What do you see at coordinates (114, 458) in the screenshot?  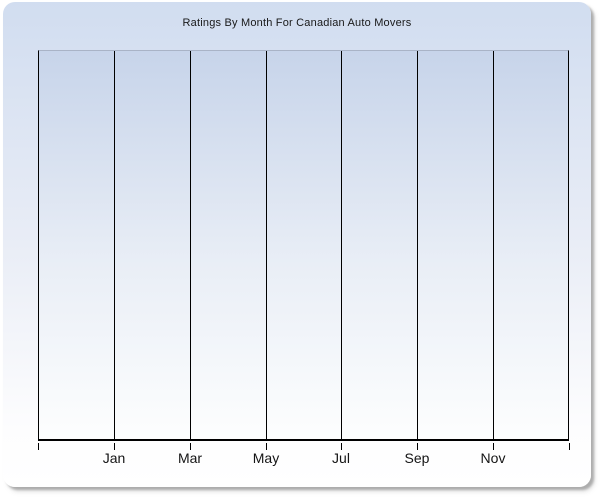 I see `x-axis-label: Jan` at bounding box center [114, 458].